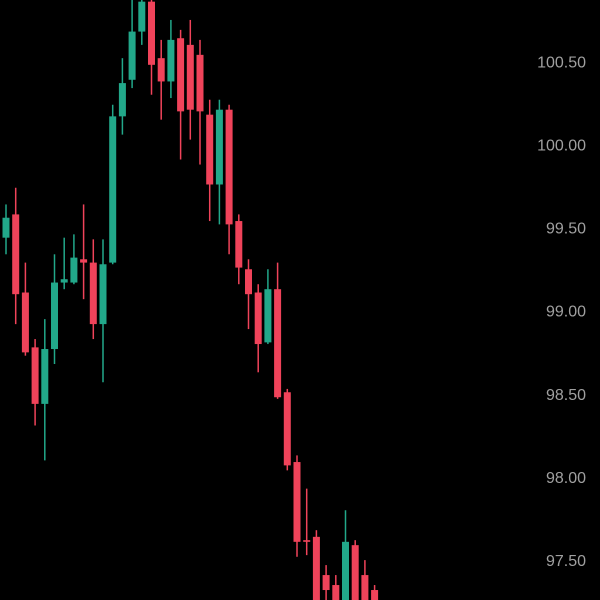 The height and width of the screenshot is (600, 600). I want to click on y-tick-label: 98.00, so click(566, 478).